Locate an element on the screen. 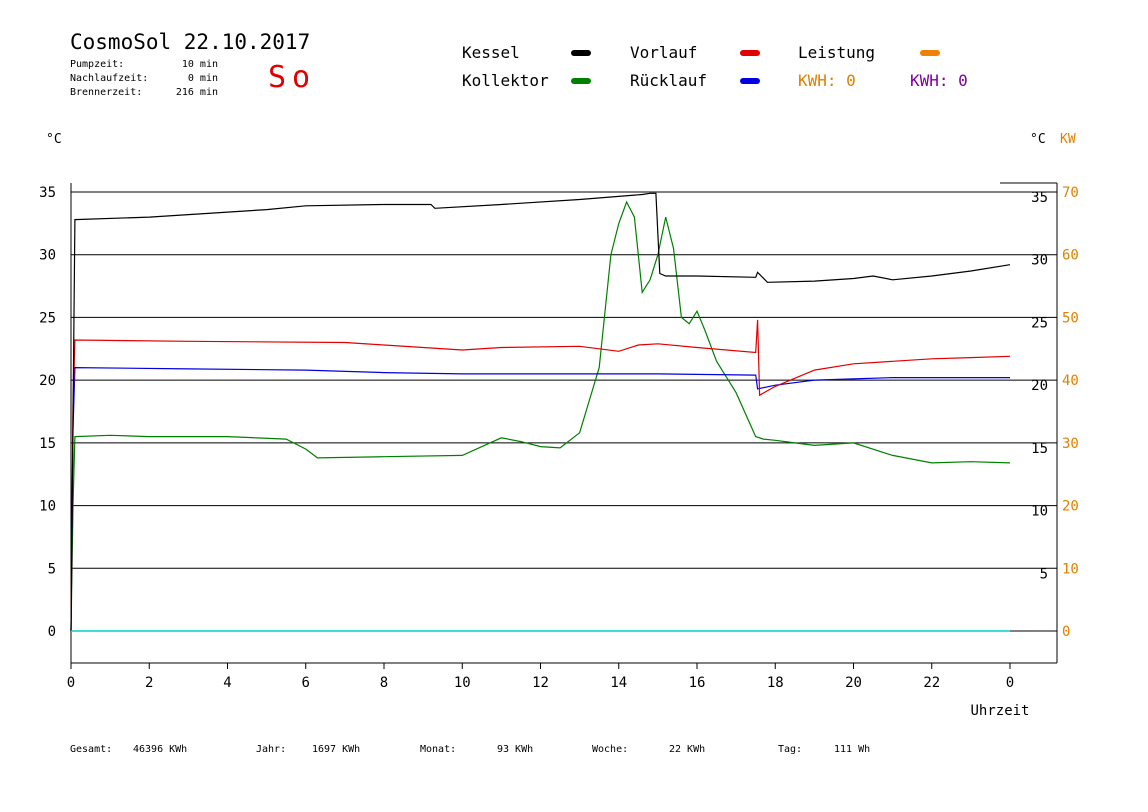 This screenshot has height=812, width=1148. y-tick-label-right-c: 5 is located at coordinates (1044, 574).